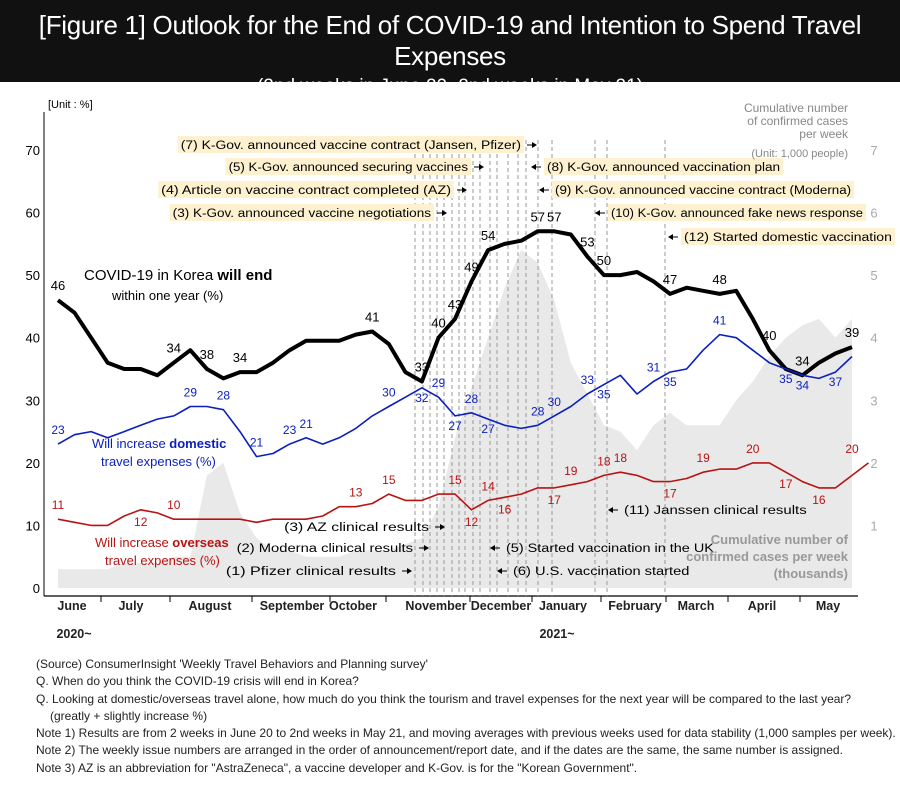 The image size is (900, 800). I want to click on event-label: (2) Moderna clinical results, so click(325, 549).